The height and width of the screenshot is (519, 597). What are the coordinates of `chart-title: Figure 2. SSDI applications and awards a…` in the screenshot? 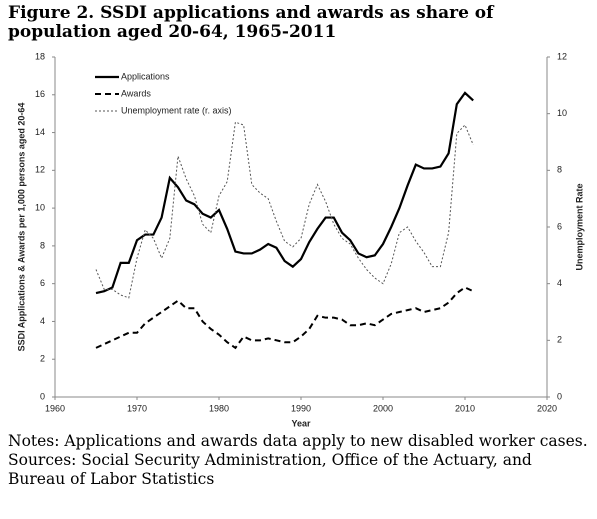 It's located at (251, 22).